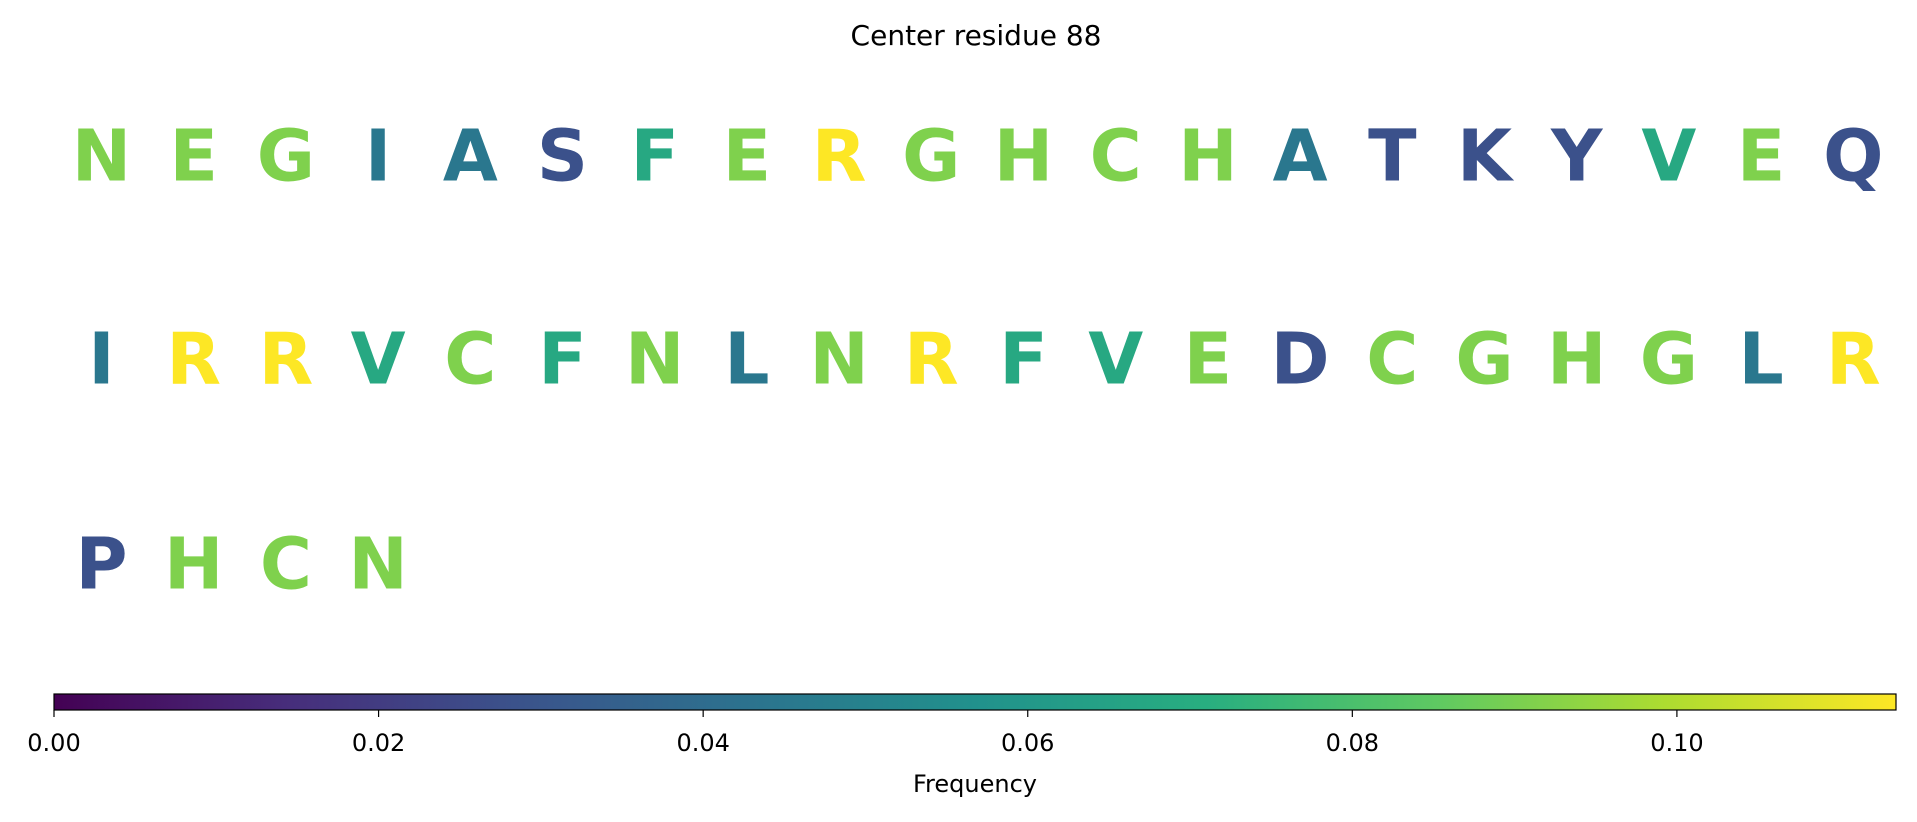 This screenshot has width=1917, height=822. What do you see at coordinates (1352, 743) in the screenshot?
I see `tick-label: 0.08` at bounding box center [1352, 743].